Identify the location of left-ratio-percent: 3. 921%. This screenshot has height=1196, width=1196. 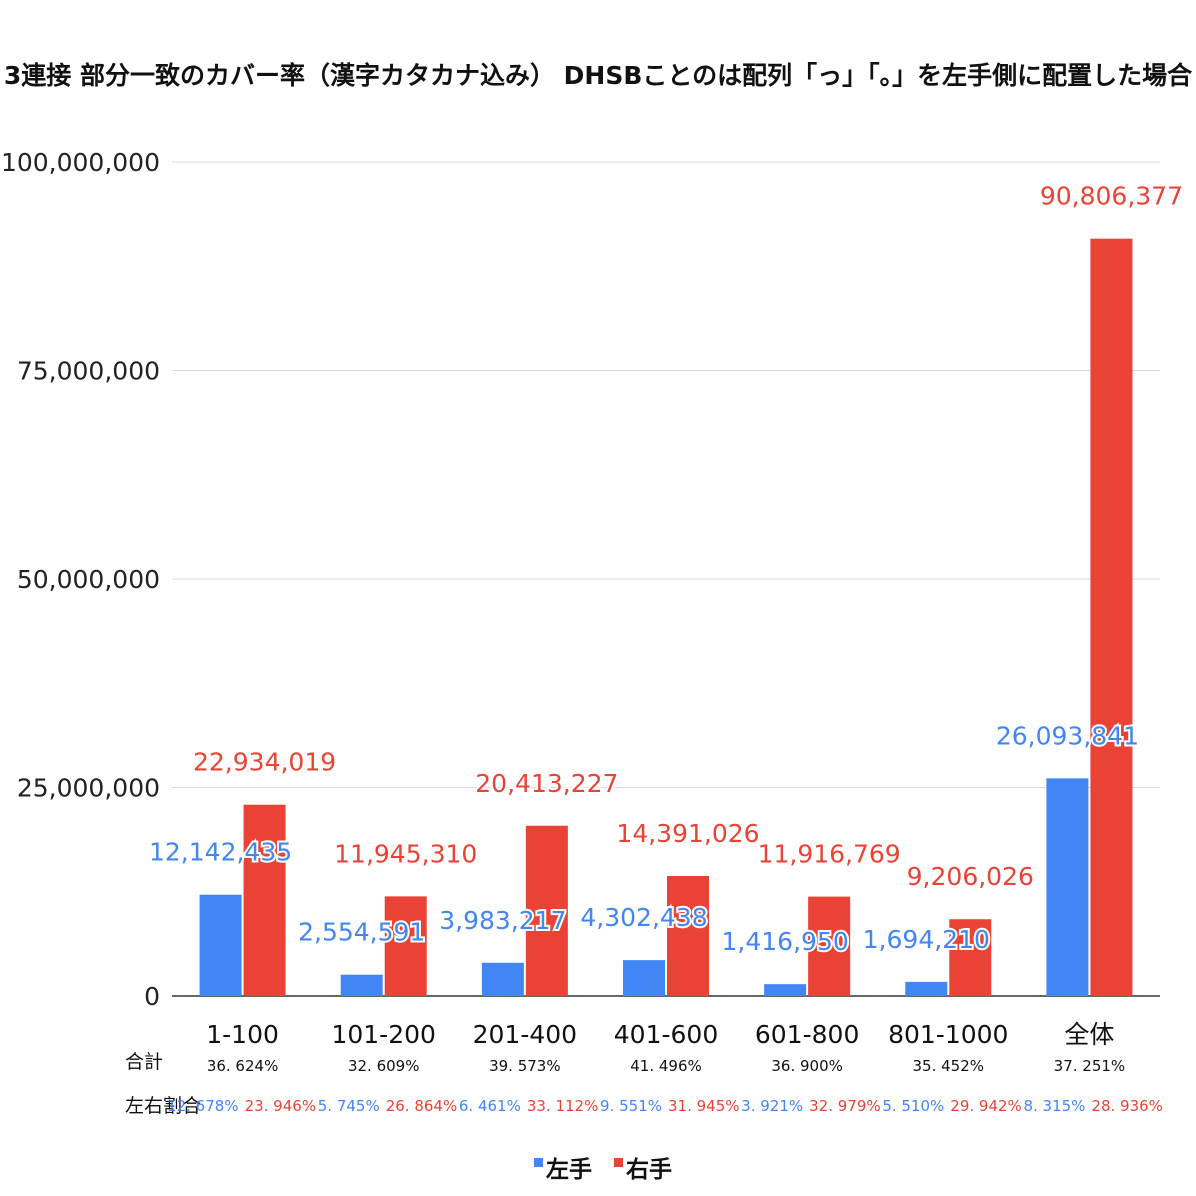
(772, 1106).